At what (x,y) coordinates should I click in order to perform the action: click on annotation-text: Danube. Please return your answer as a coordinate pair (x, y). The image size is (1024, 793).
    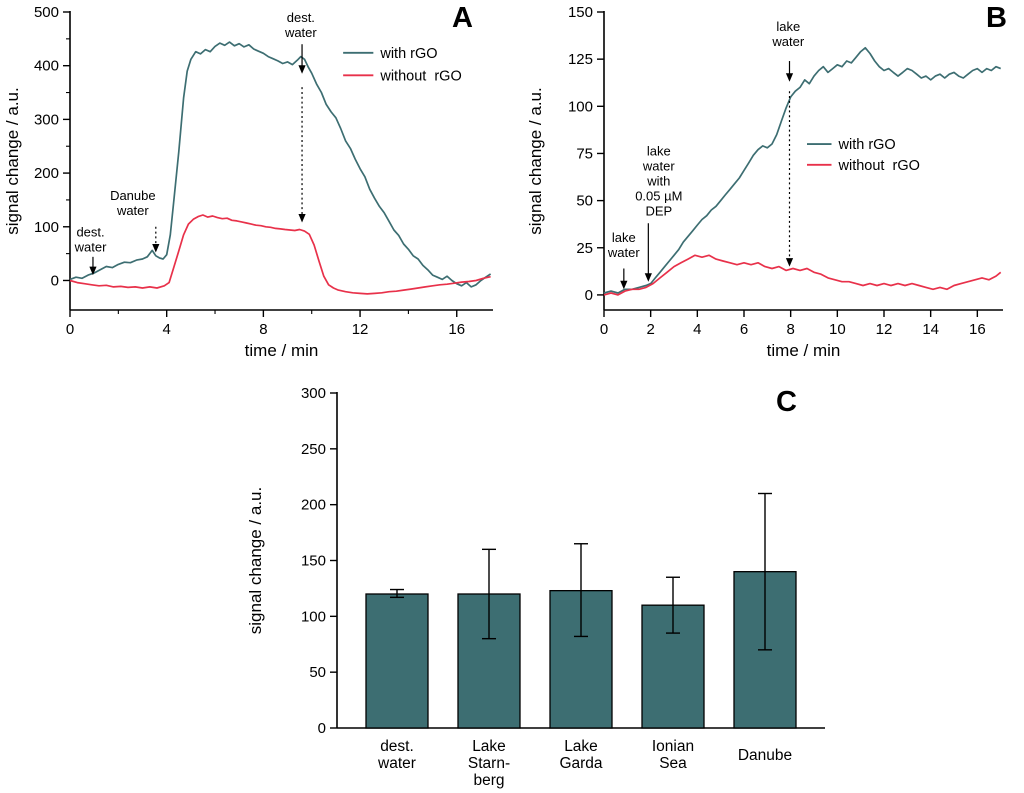
    Looking at the image, I should click on (133, 195).